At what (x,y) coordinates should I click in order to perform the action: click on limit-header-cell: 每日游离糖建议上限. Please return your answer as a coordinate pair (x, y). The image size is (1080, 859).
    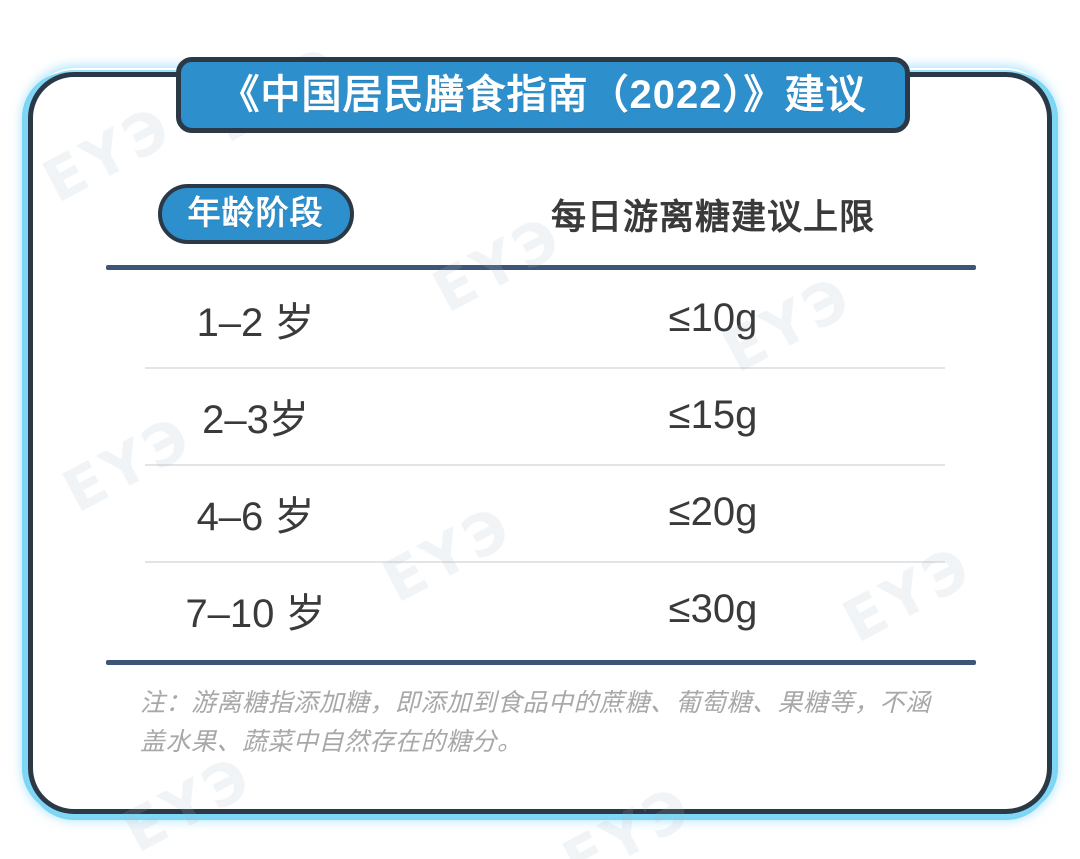
    Looking at the image, I should click on (713, 214).